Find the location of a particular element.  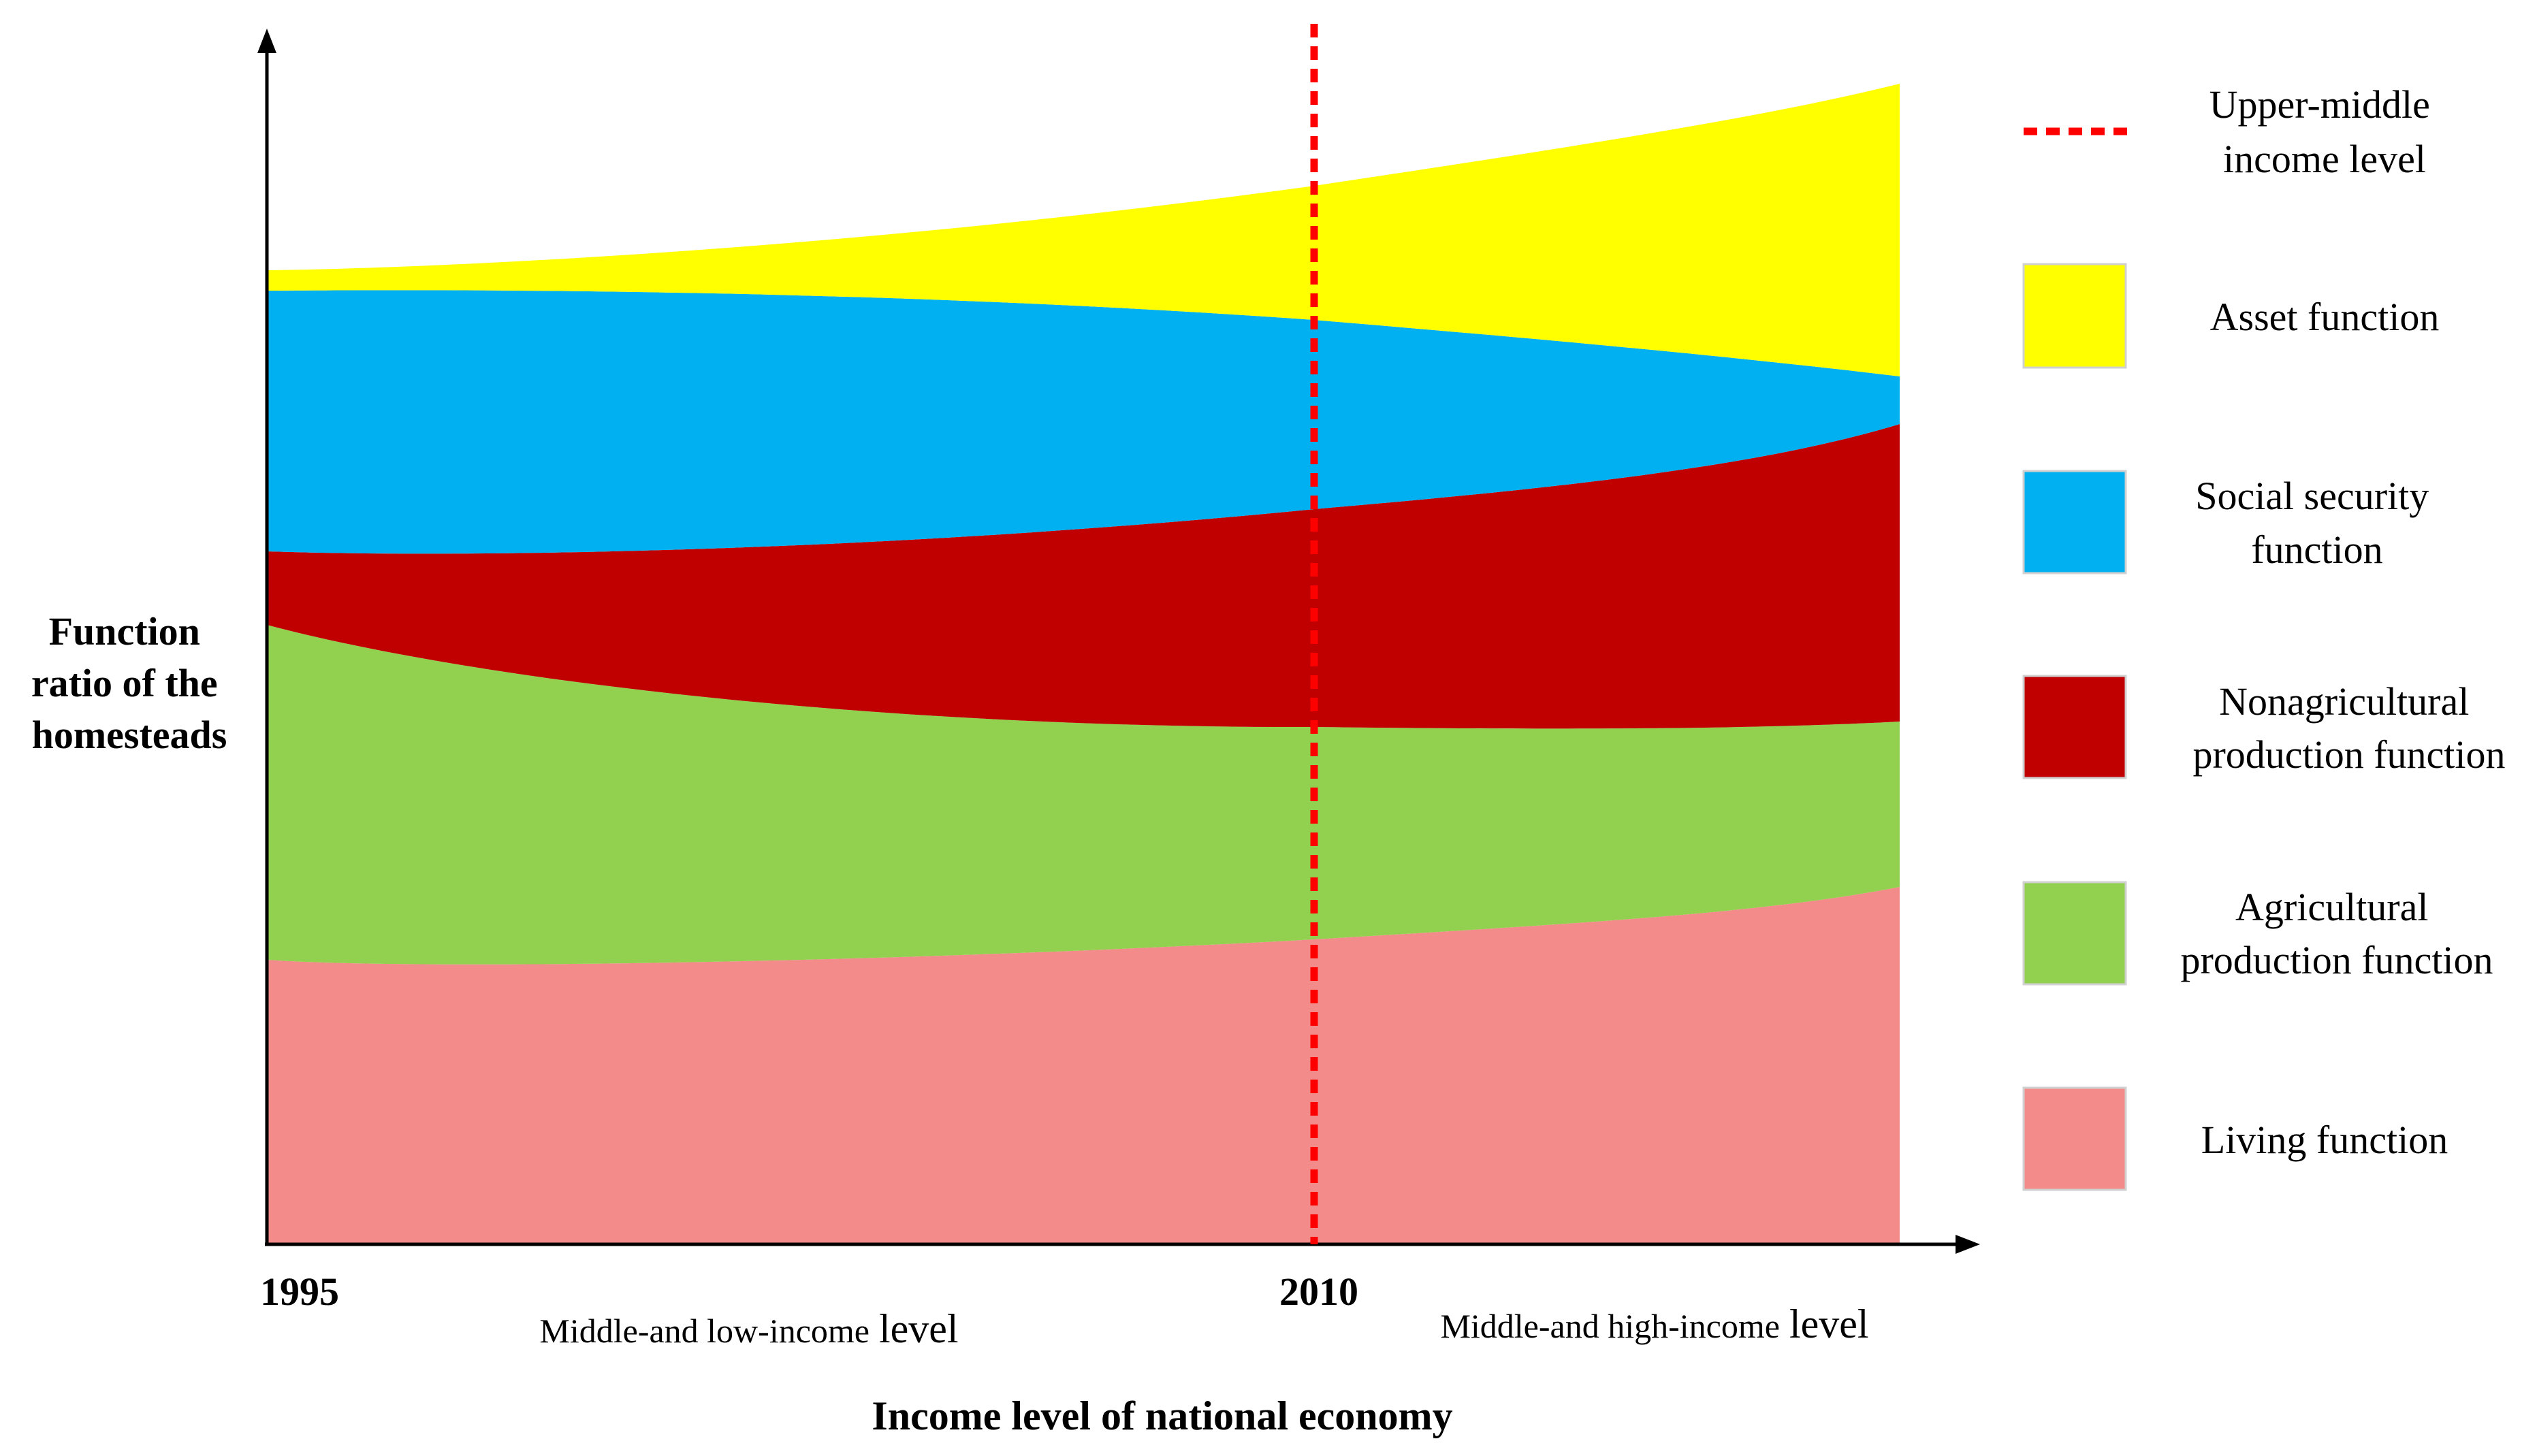

legend-marker-label-line-1: Upper-middle is located at coordinates (2319, 105).